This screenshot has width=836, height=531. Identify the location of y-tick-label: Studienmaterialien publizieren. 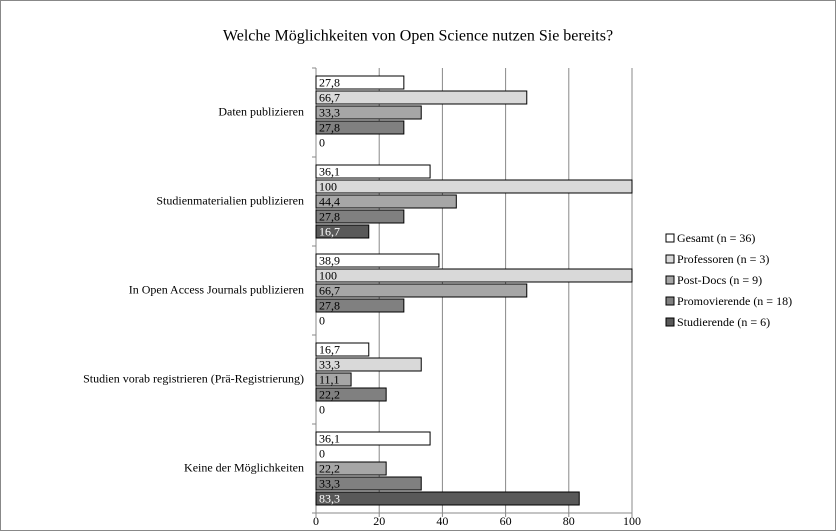
(230, 200).